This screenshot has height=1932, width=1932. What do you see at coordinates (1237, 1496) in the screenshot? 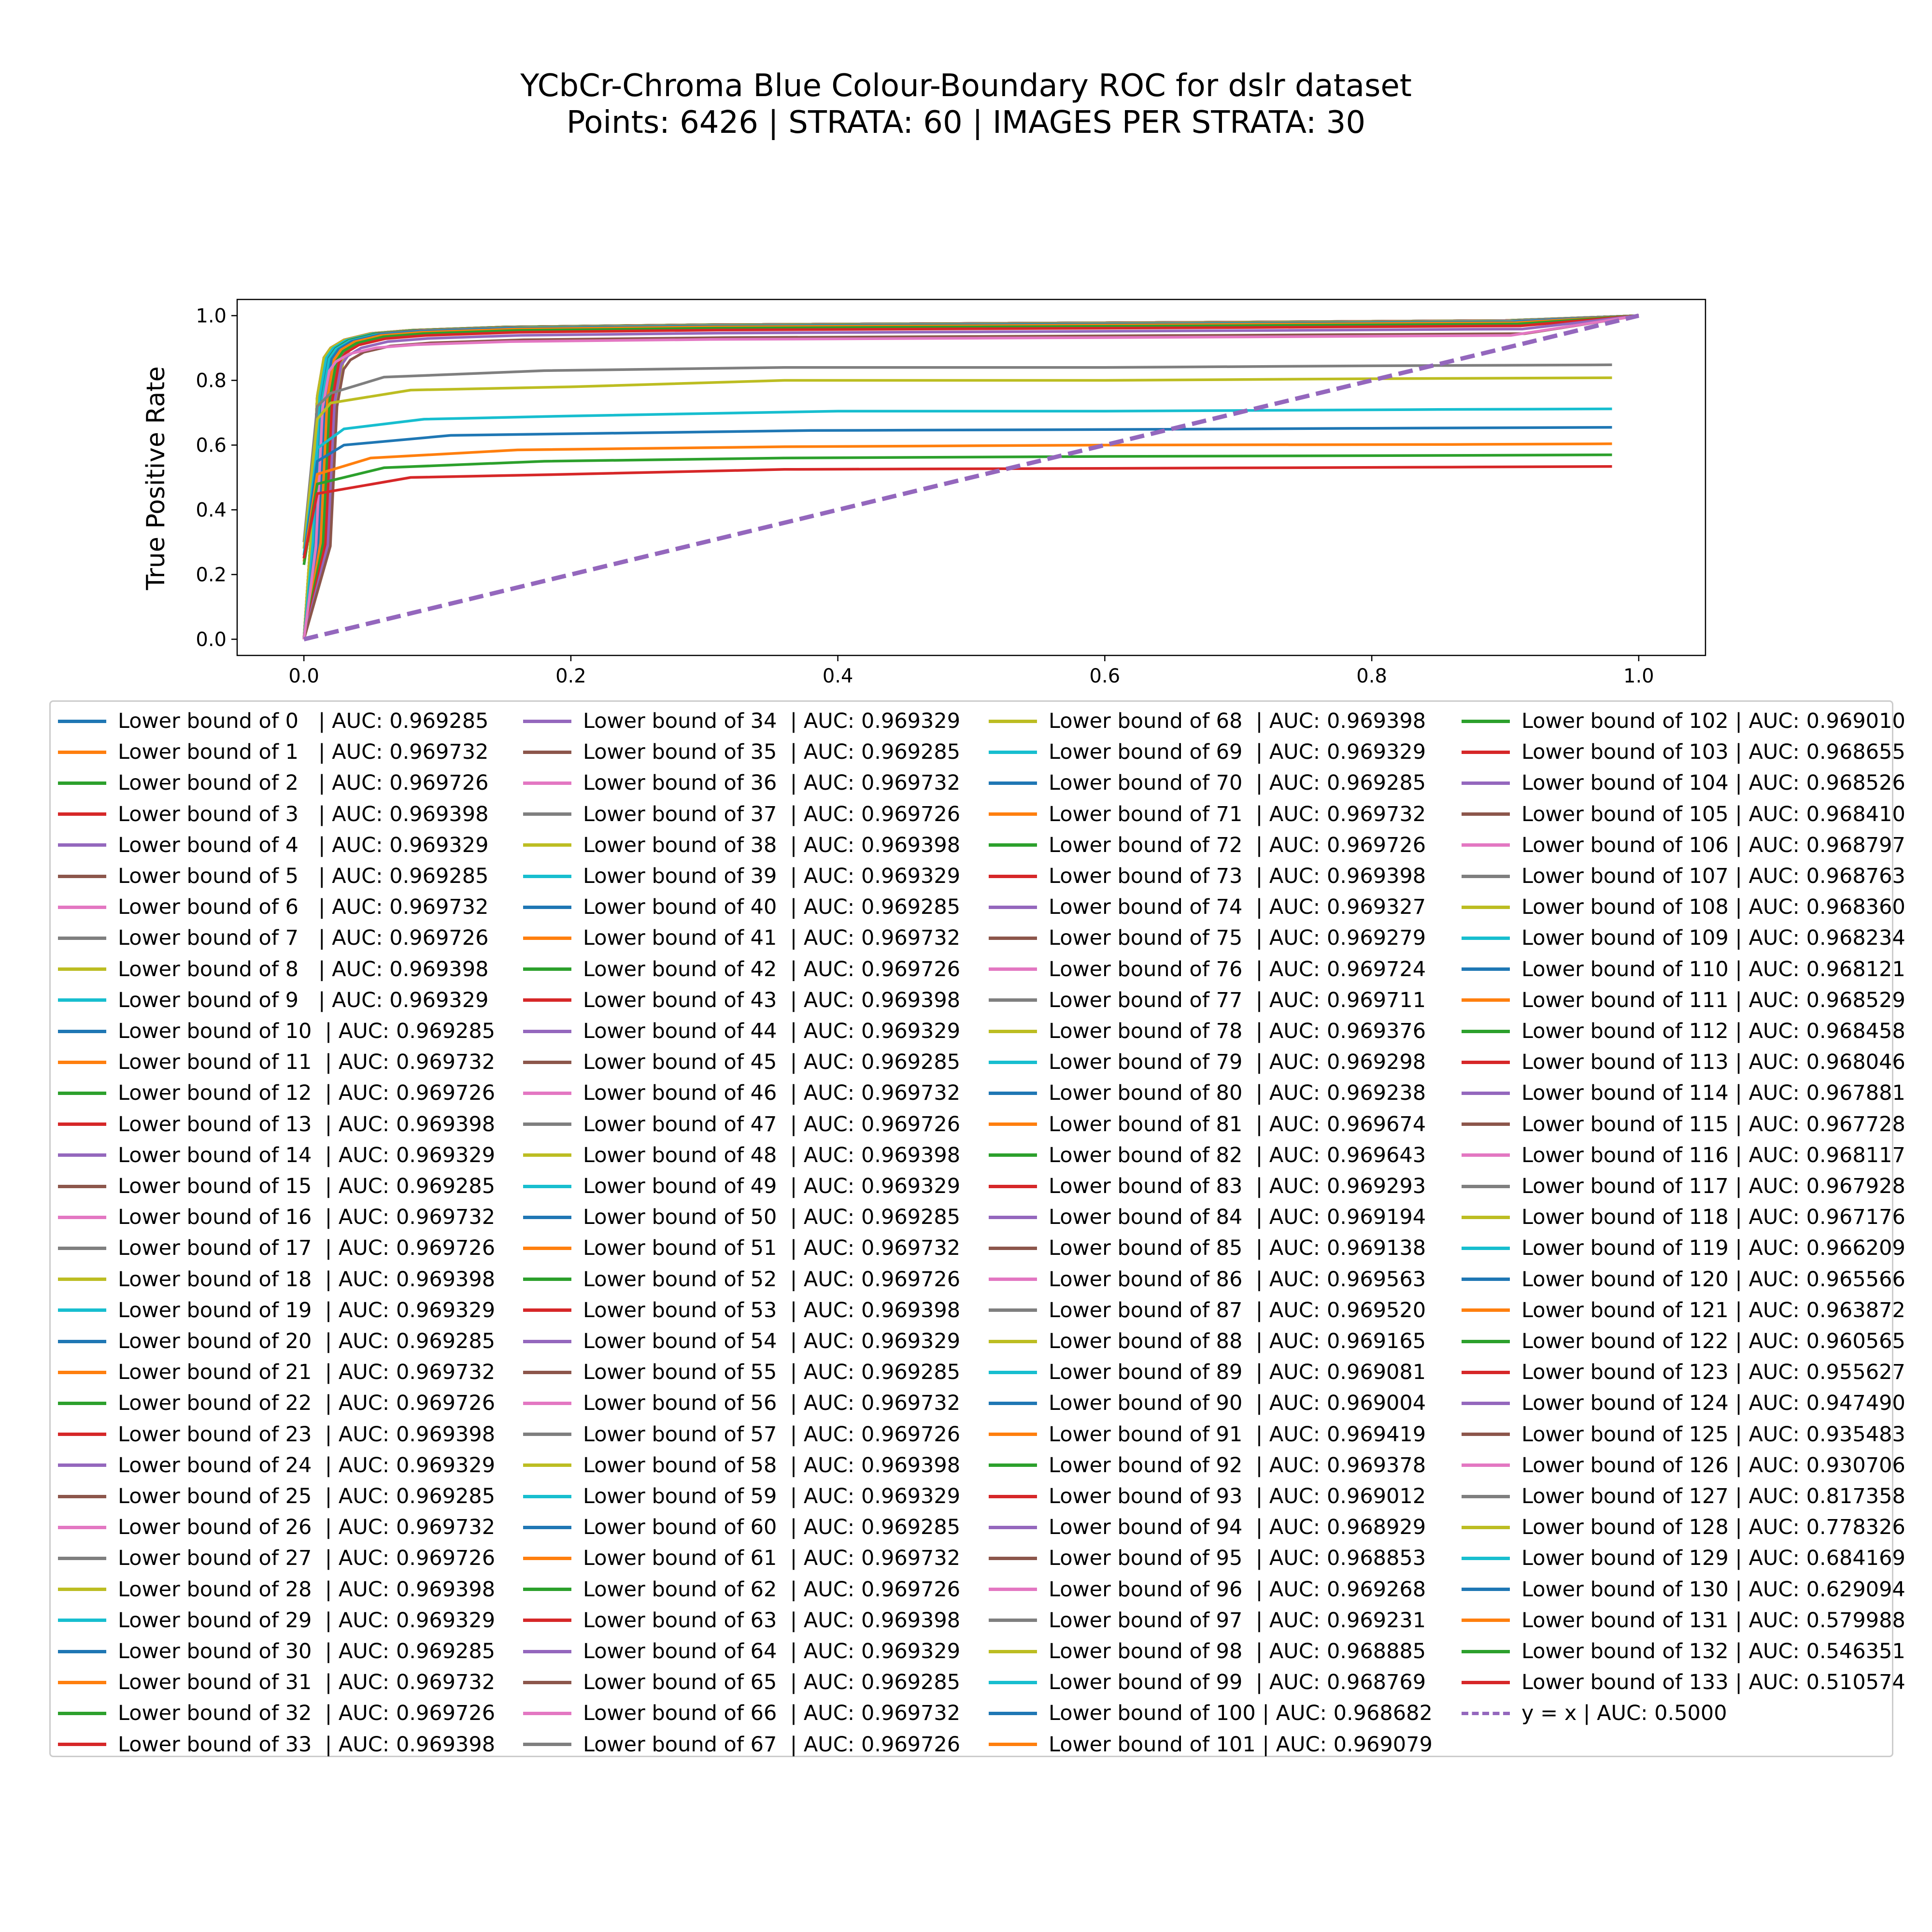
I see `legend-label: Lower bound of 93 | AUC: 0.969012` at bounding box center [1237, 1496].